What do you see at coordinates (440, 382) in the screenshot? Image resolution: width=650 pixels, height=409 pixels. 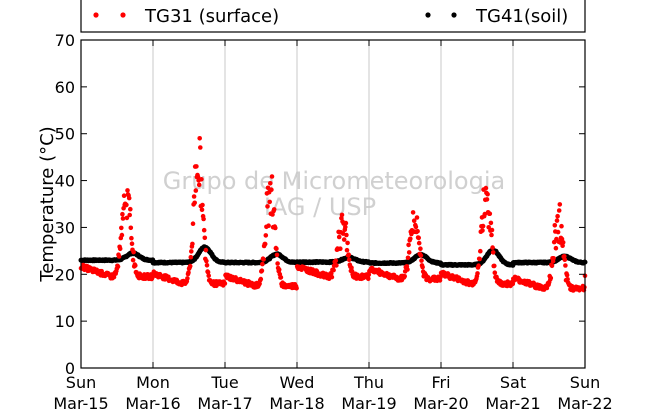 I see `x-tick-label-day: Fri` at bounding box center [440, 382].